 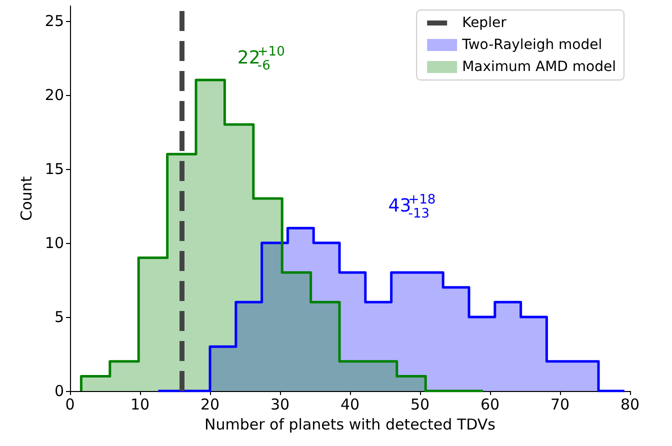 What do you see at coordinates (70, 405) in the screenshot?
I see `x-tick-label: 0` at bounding box center [70, 405].